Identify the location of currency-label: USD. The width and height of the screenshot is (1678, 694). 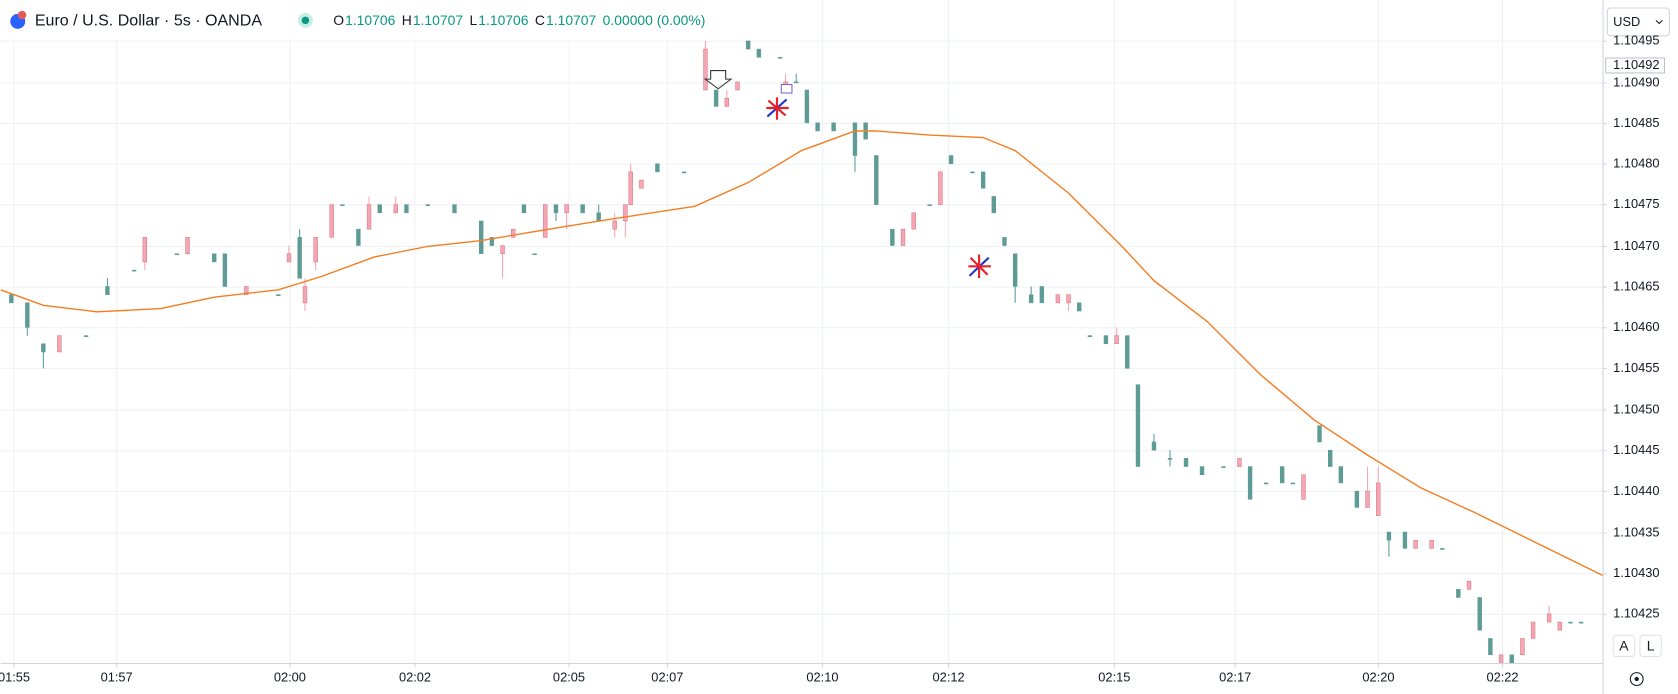
(1626, 21).